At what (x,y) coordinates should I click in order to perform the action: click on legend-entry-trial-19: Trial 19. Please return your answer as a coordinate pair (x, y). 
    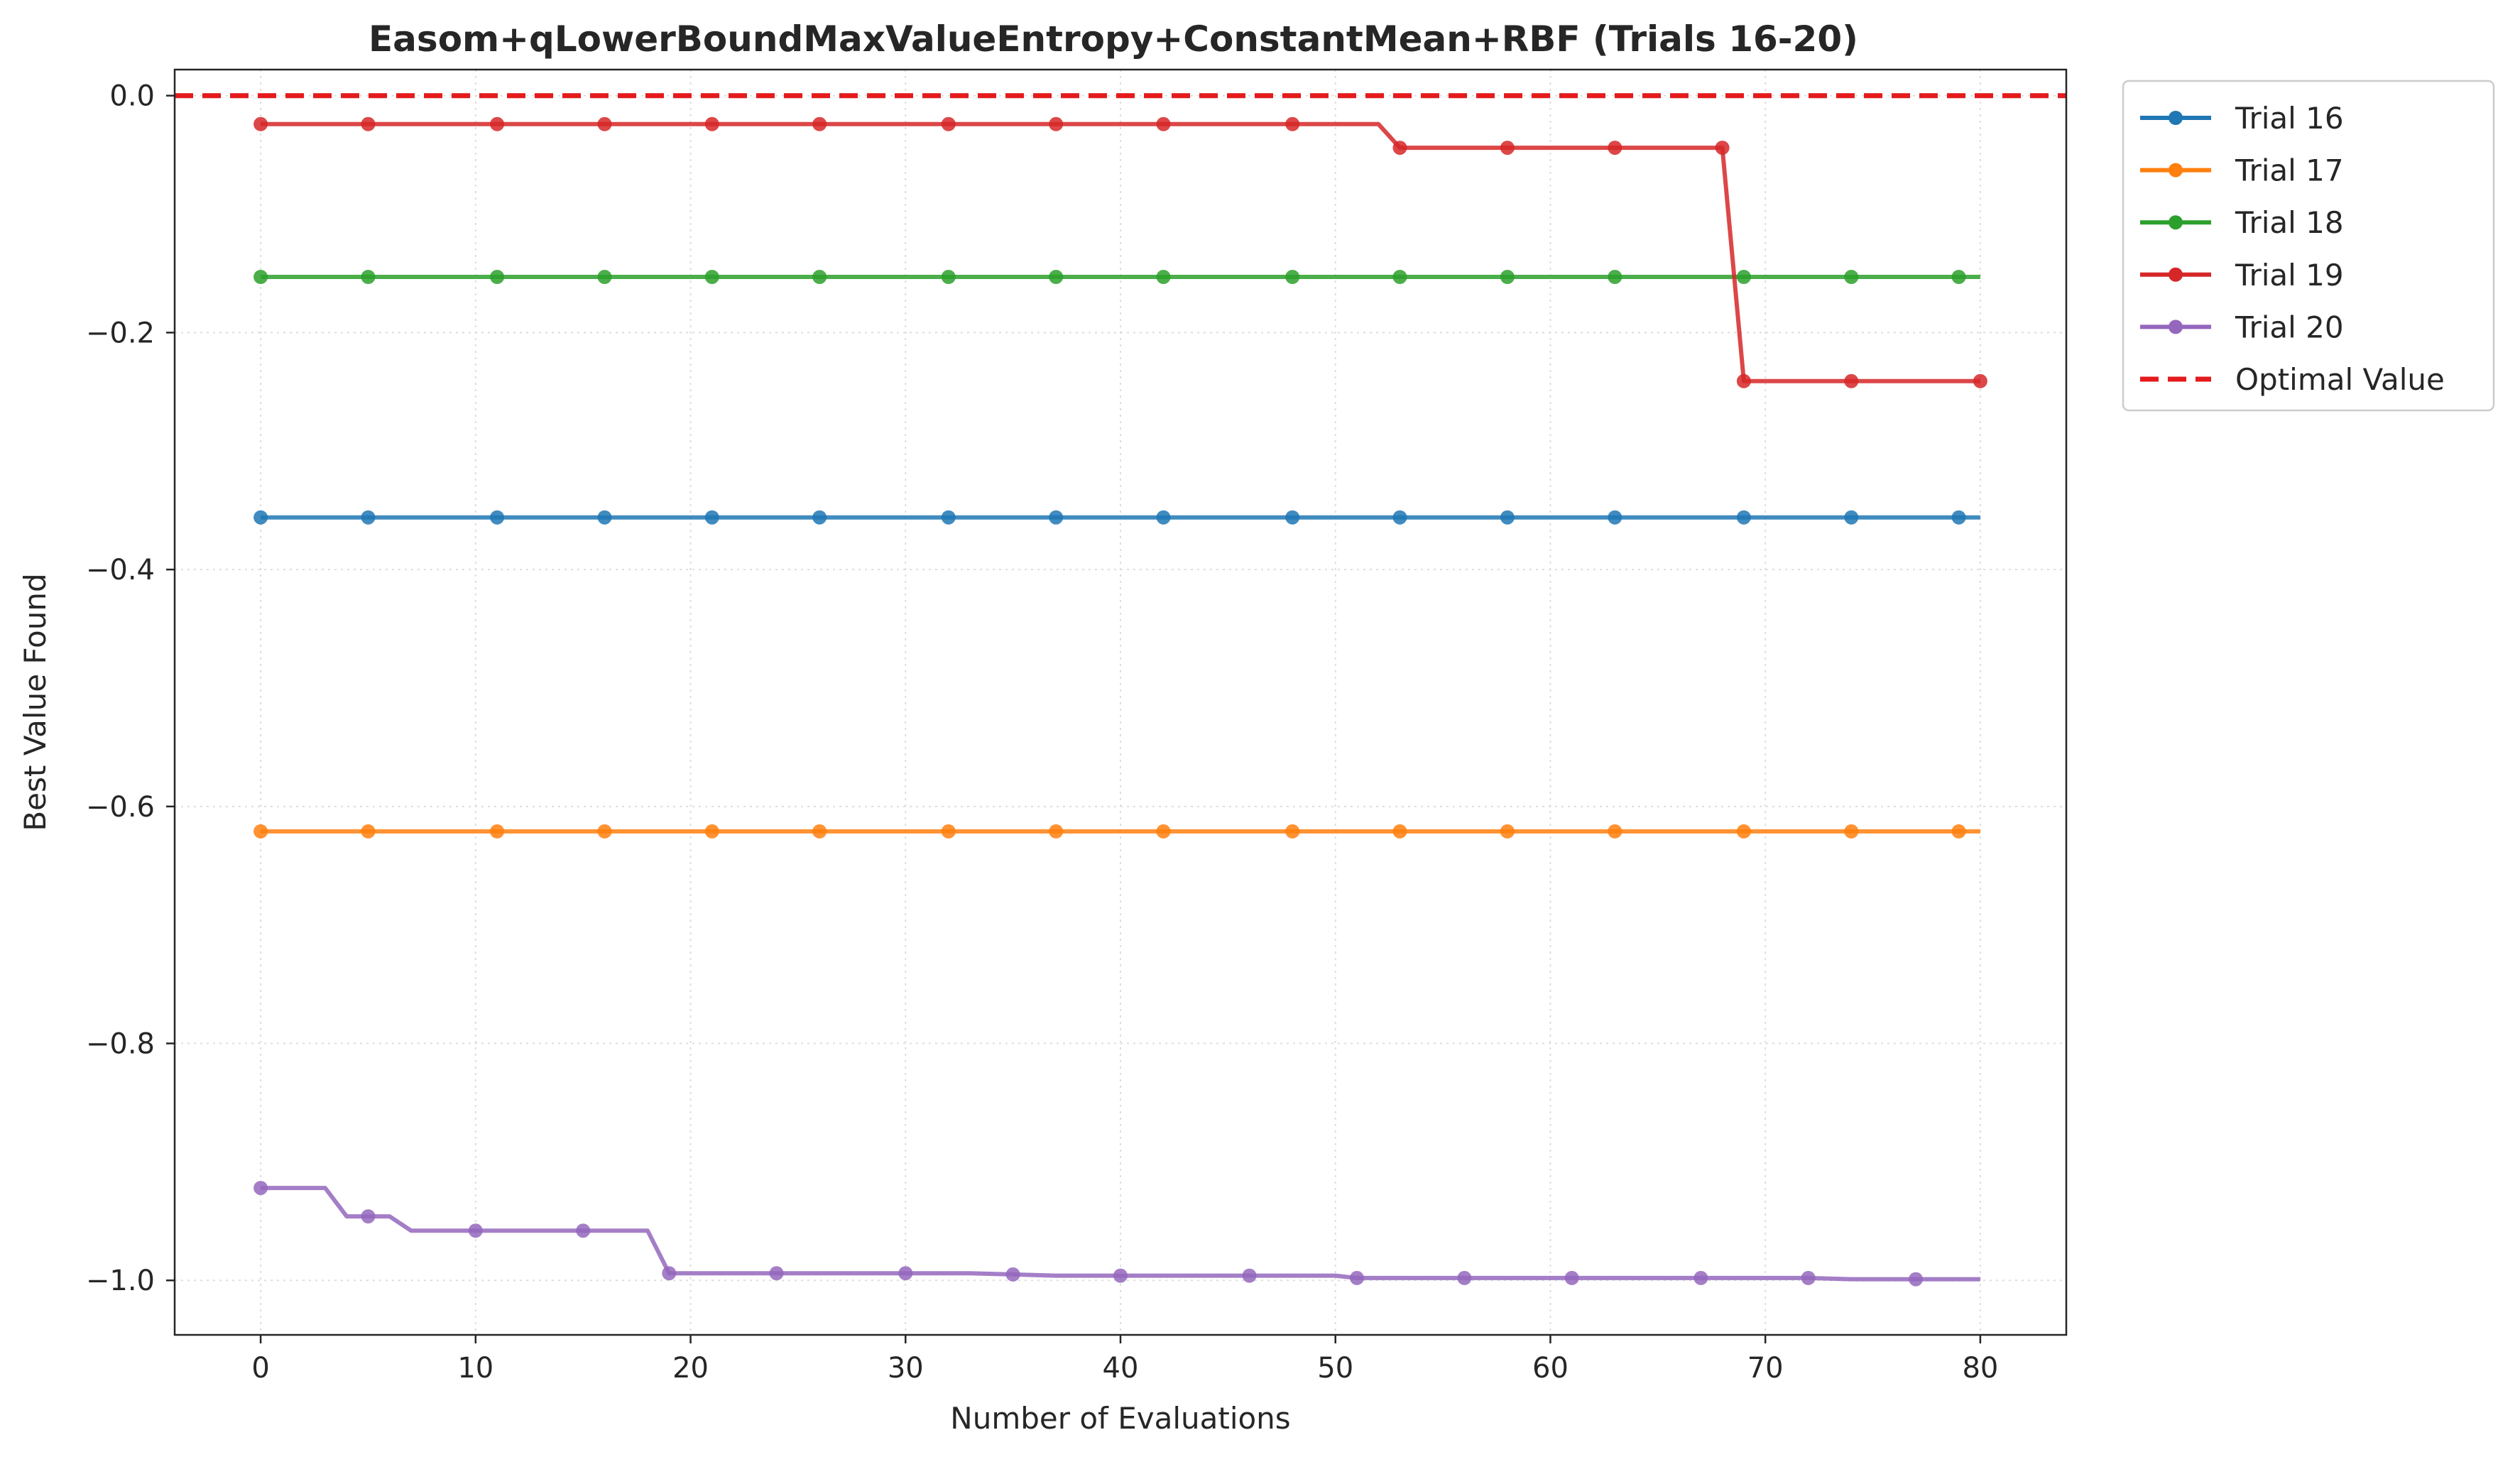
    Looking at the image, I should click on (2242, 275).